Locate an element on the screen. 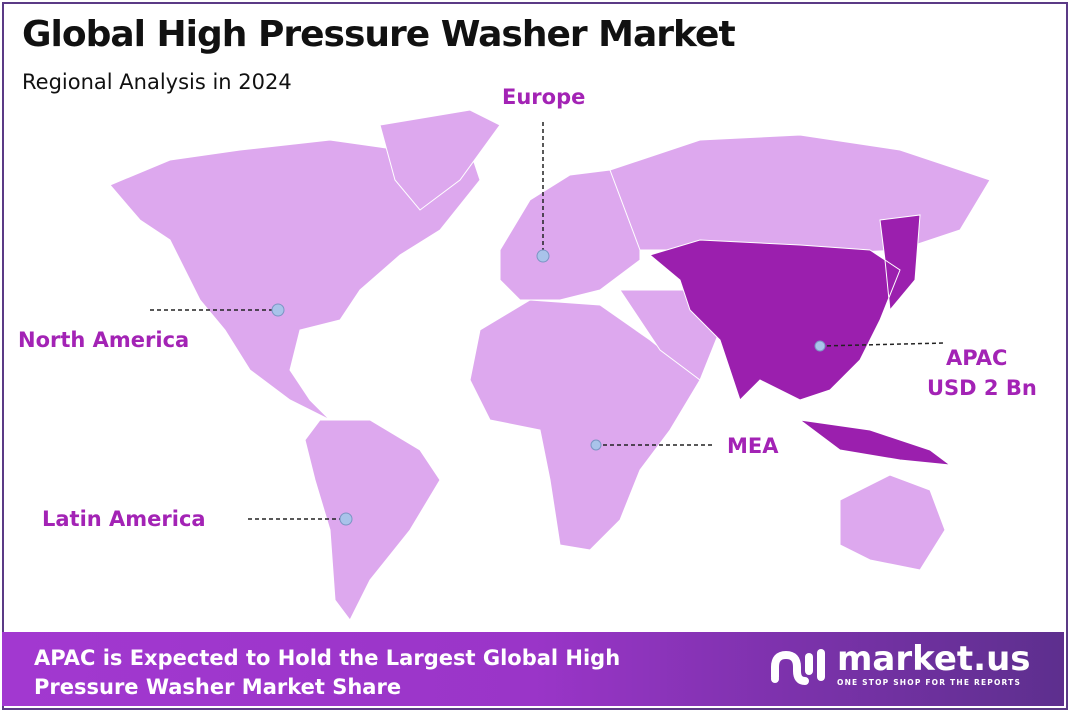 Image resolution: width=1070 pixels, height=712 pixels. logo-tagline: ONE STOP SHOP FOR THE REPORTS is located at coordinates (929, 682).